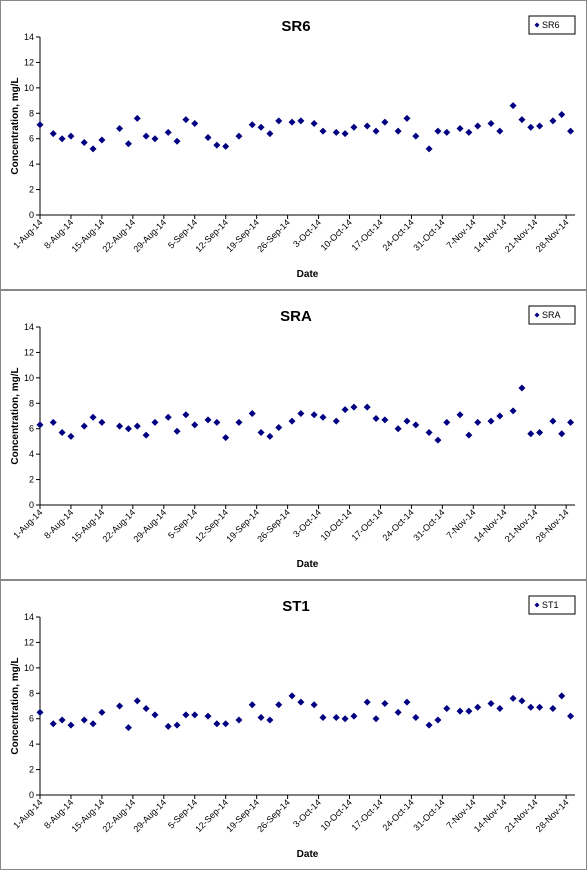 Image resolution: width=587 pixels, height=870 pixels. What do you see at coordinates (552, 235) in the screenshot?
I see `x-tick-label: 28-Nov-14` at bounding box center [552, 235].